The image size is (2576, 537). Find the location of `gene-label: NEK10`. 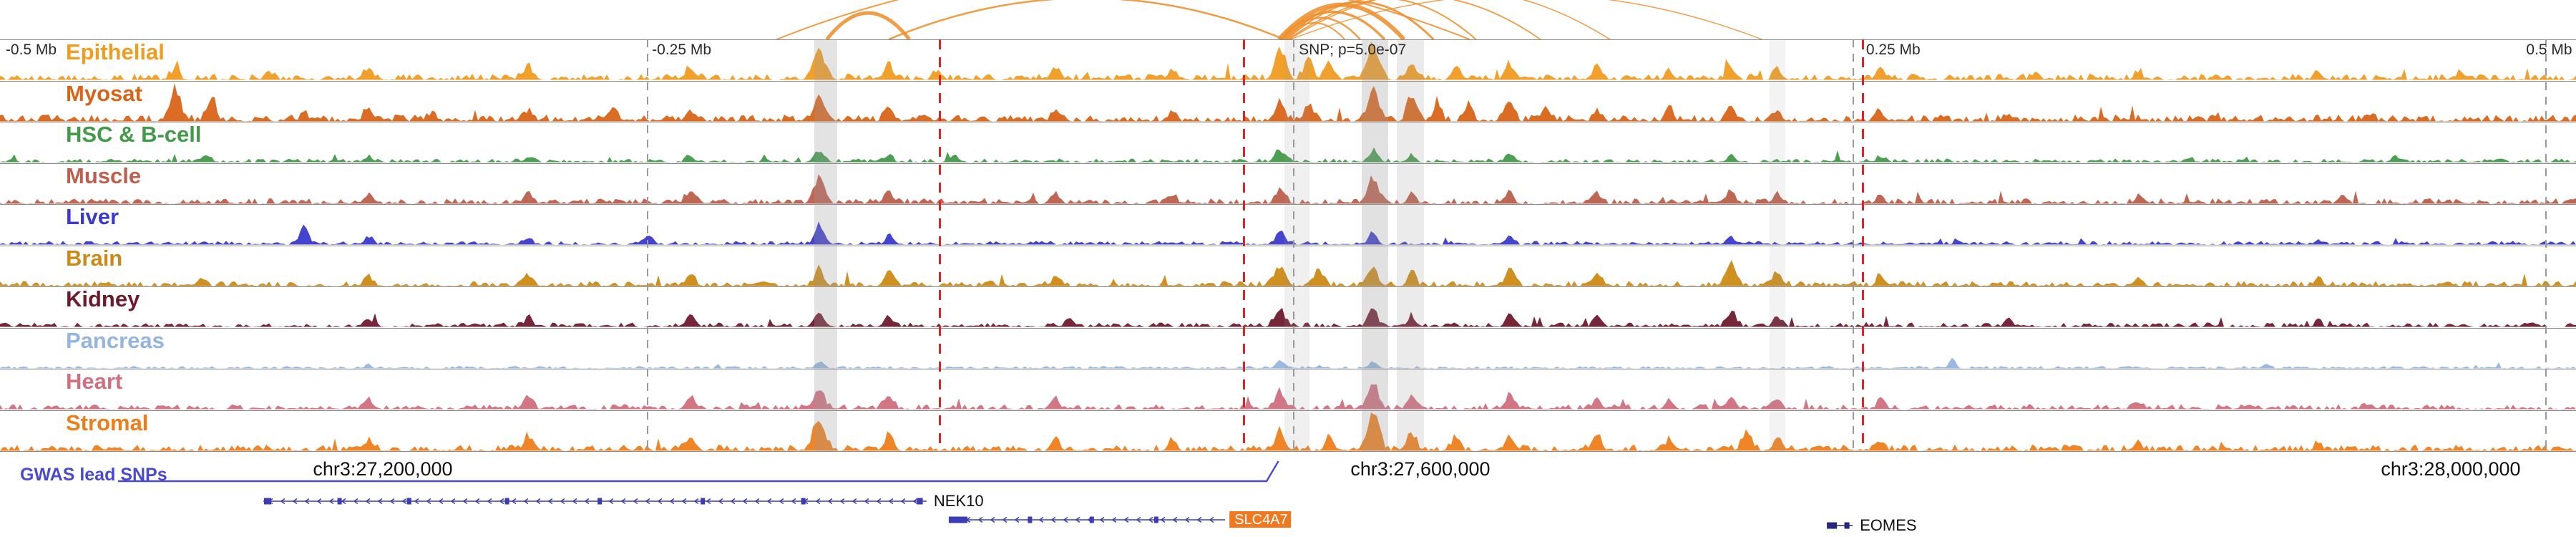

gene-label: NEK10 is located at coordinates (959, 501).